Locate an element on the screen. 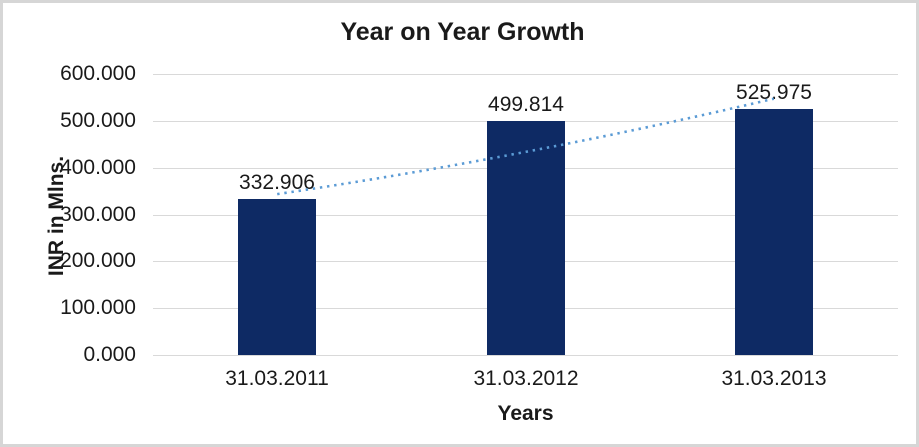  x-axis-title: Years is located at coordinates (525, 413).